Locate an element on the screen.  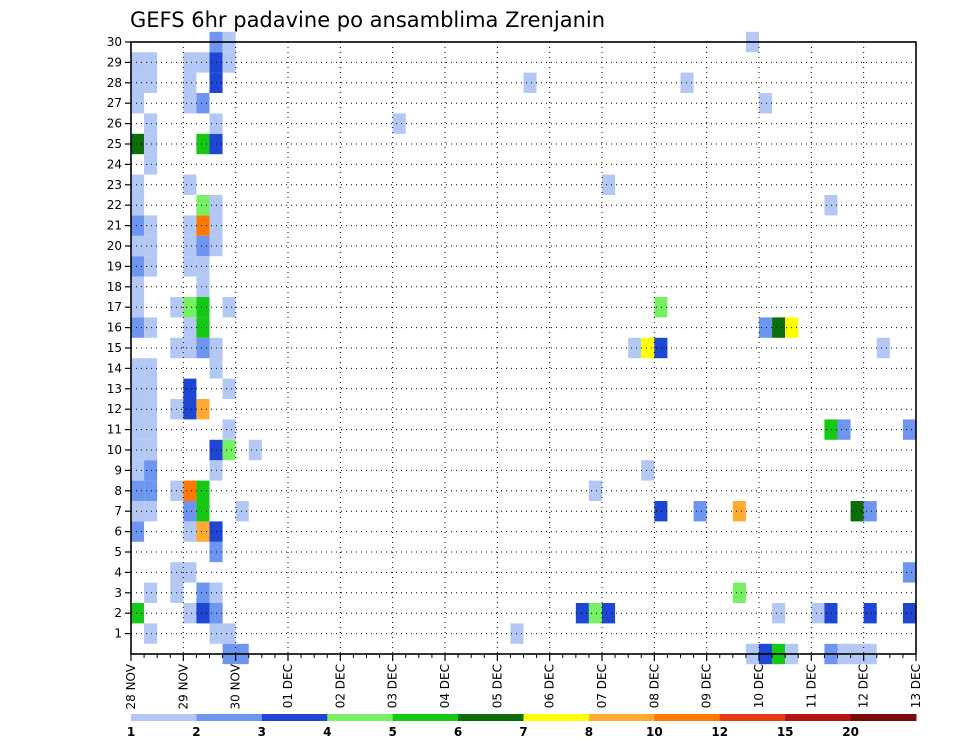
y-tick-label: 26 is located at coordinates (114, 124).